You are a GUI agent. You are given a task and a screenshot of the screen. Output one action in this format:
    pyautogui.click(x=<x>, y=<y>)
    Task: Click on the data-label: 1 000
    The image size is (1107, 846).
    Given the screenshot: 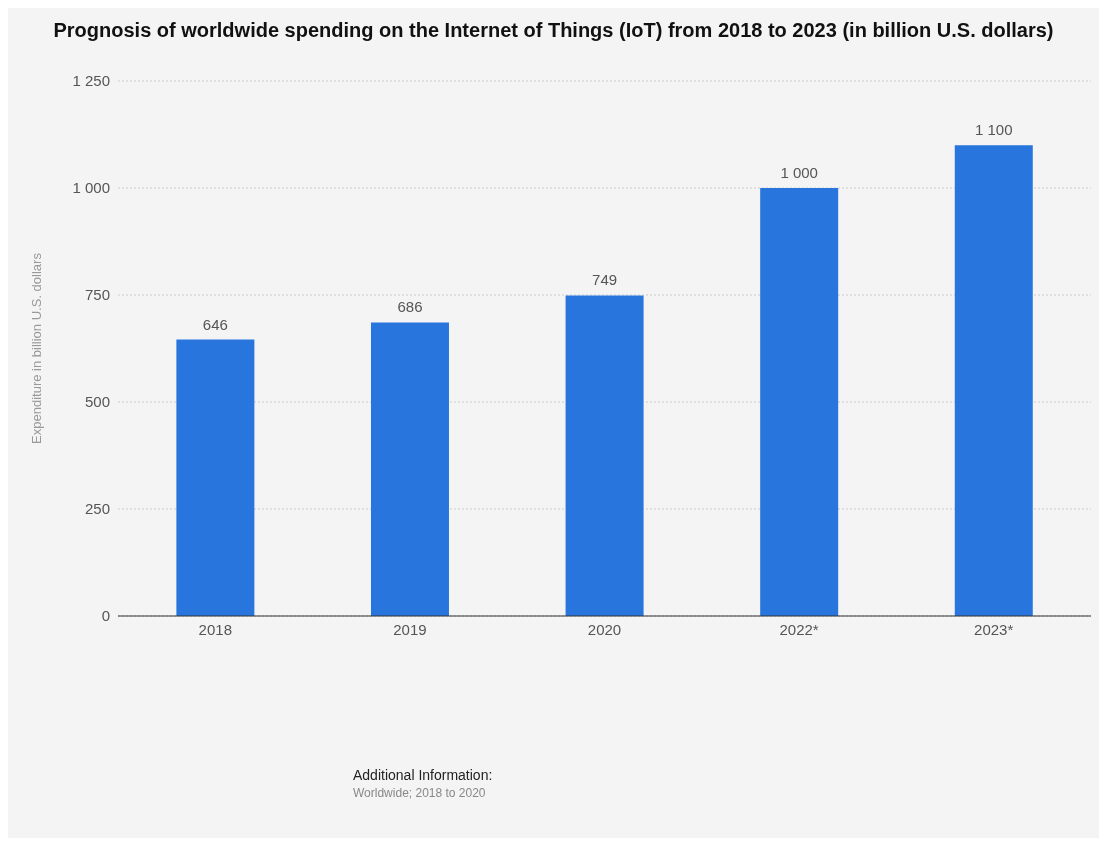 What is the action you would take?
    pyautogui.click(x=799, y=172)
    